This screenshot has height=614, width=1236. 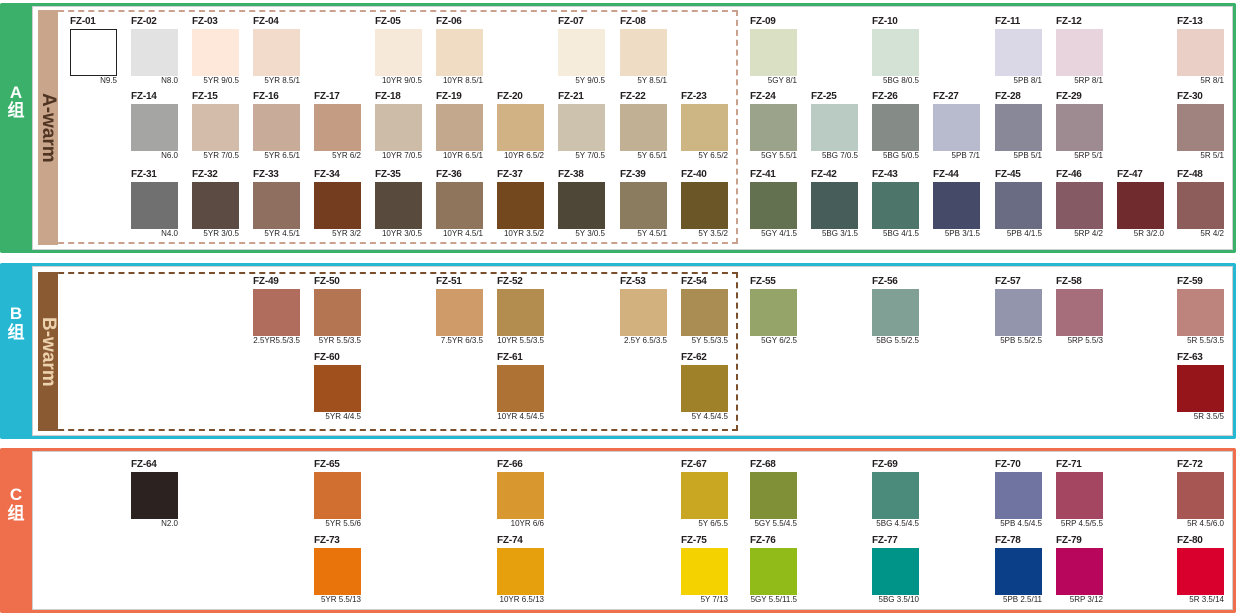 What do you see at coordinates (520, 416) in the screenshot?
I see `swatch-munsell-code: 10YR 4.5/4.5` at bounding box center [520, 416].